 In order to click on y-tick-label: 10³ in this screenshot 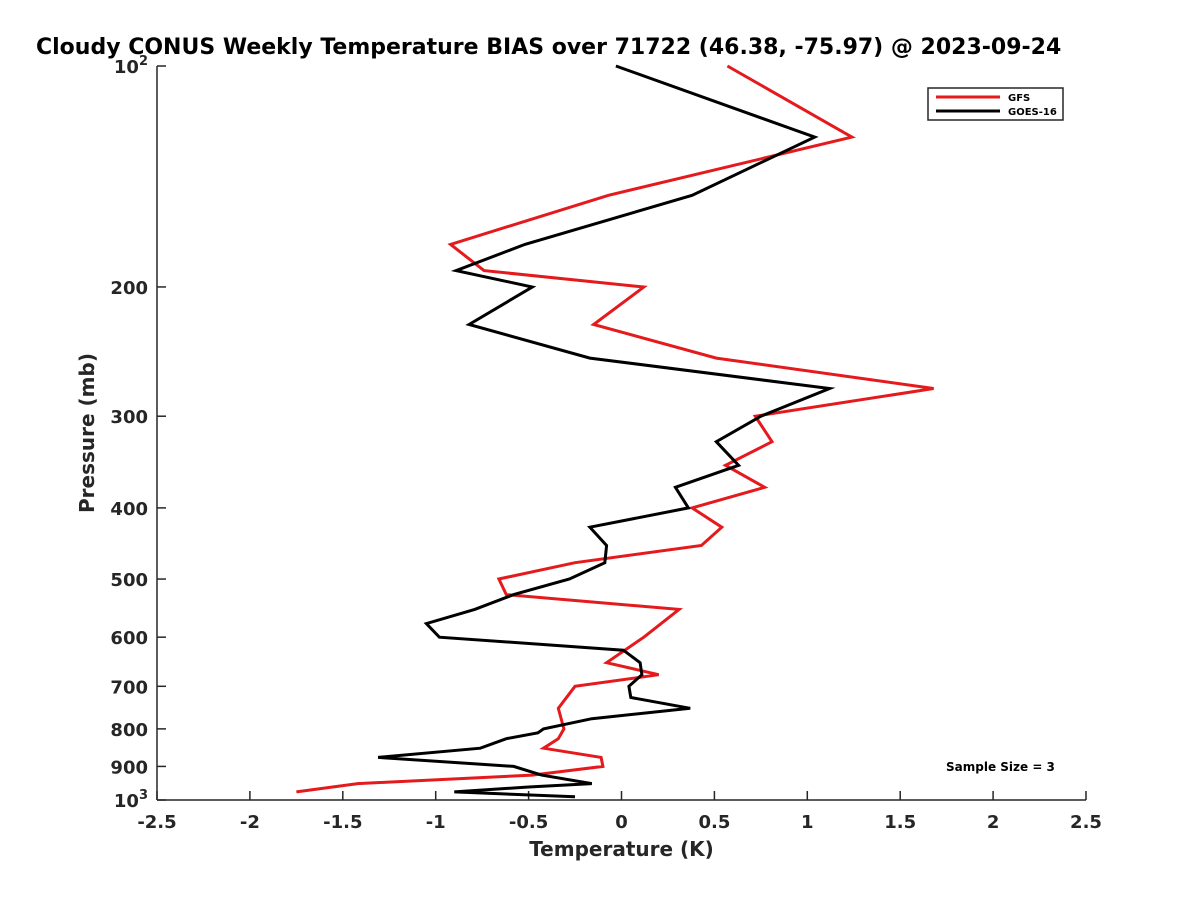, I will do `click(131, 800)`.